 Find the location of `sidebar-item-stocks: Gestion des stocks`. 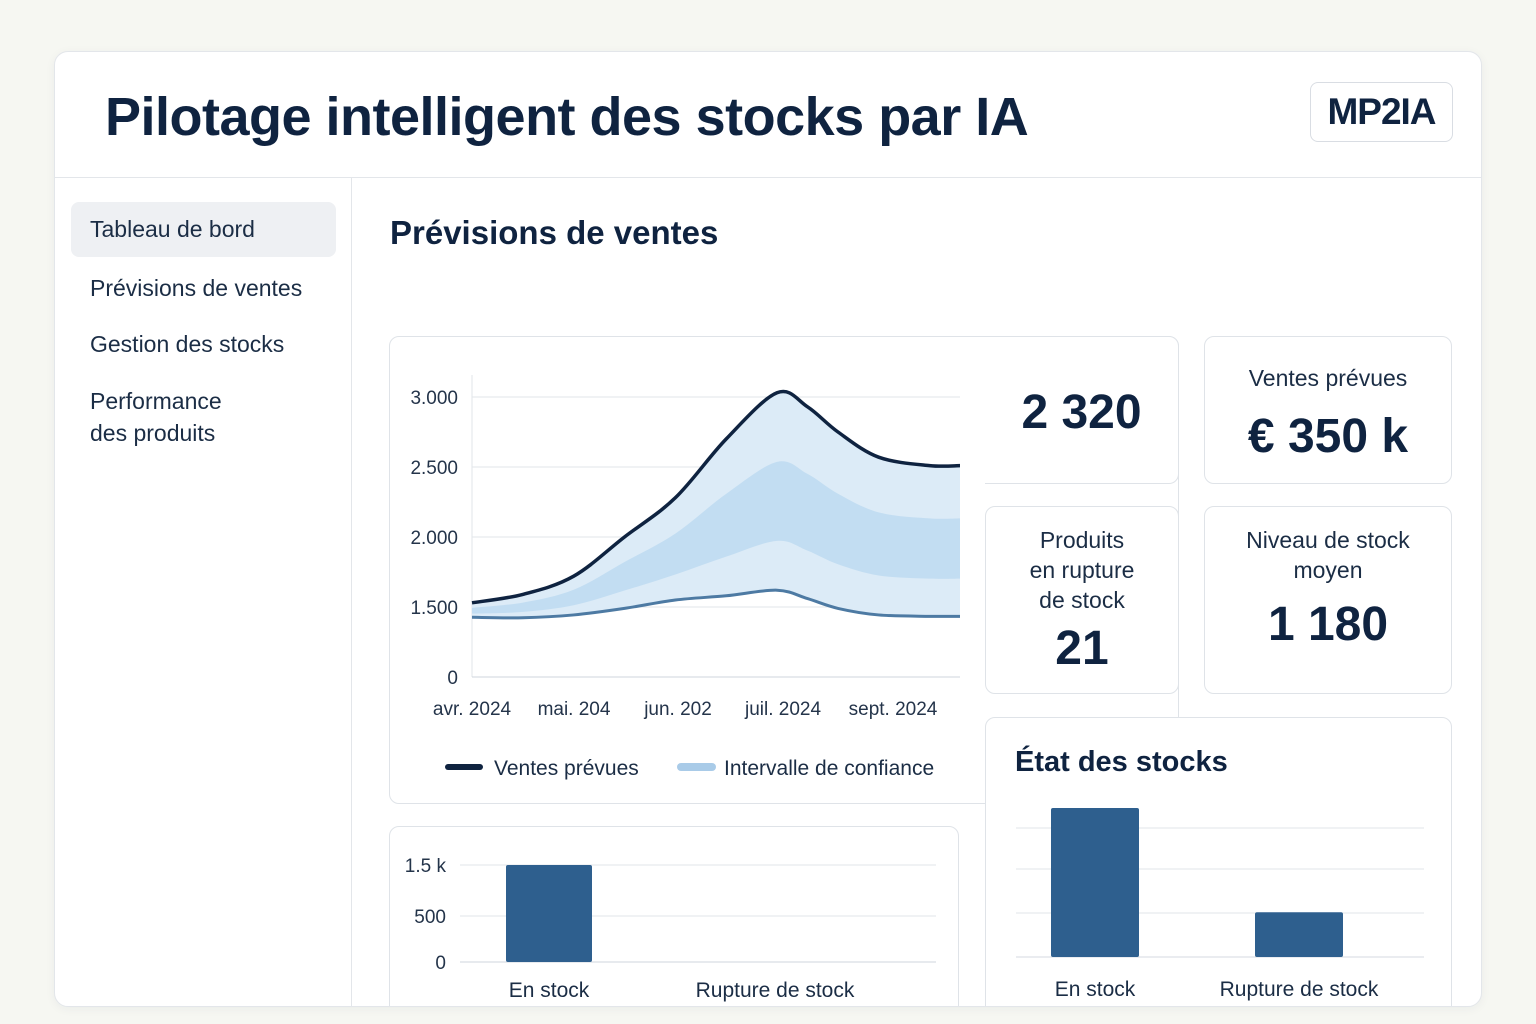

sidebar-item-stocks: Gestion des stocks is located at coordinates (203, 344).